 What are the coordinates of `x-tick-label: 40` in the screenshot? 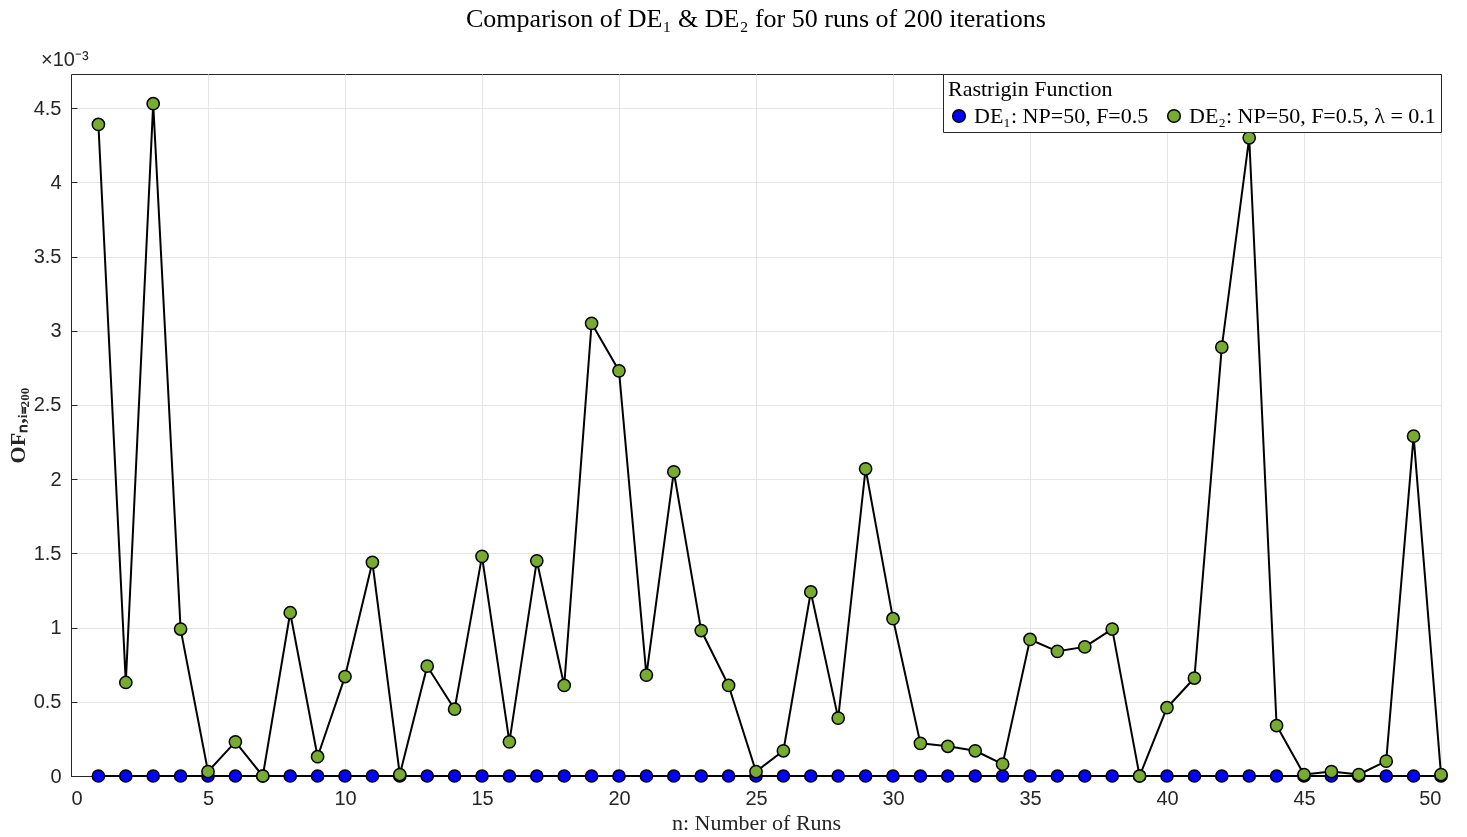 It's located at (1167, 797).